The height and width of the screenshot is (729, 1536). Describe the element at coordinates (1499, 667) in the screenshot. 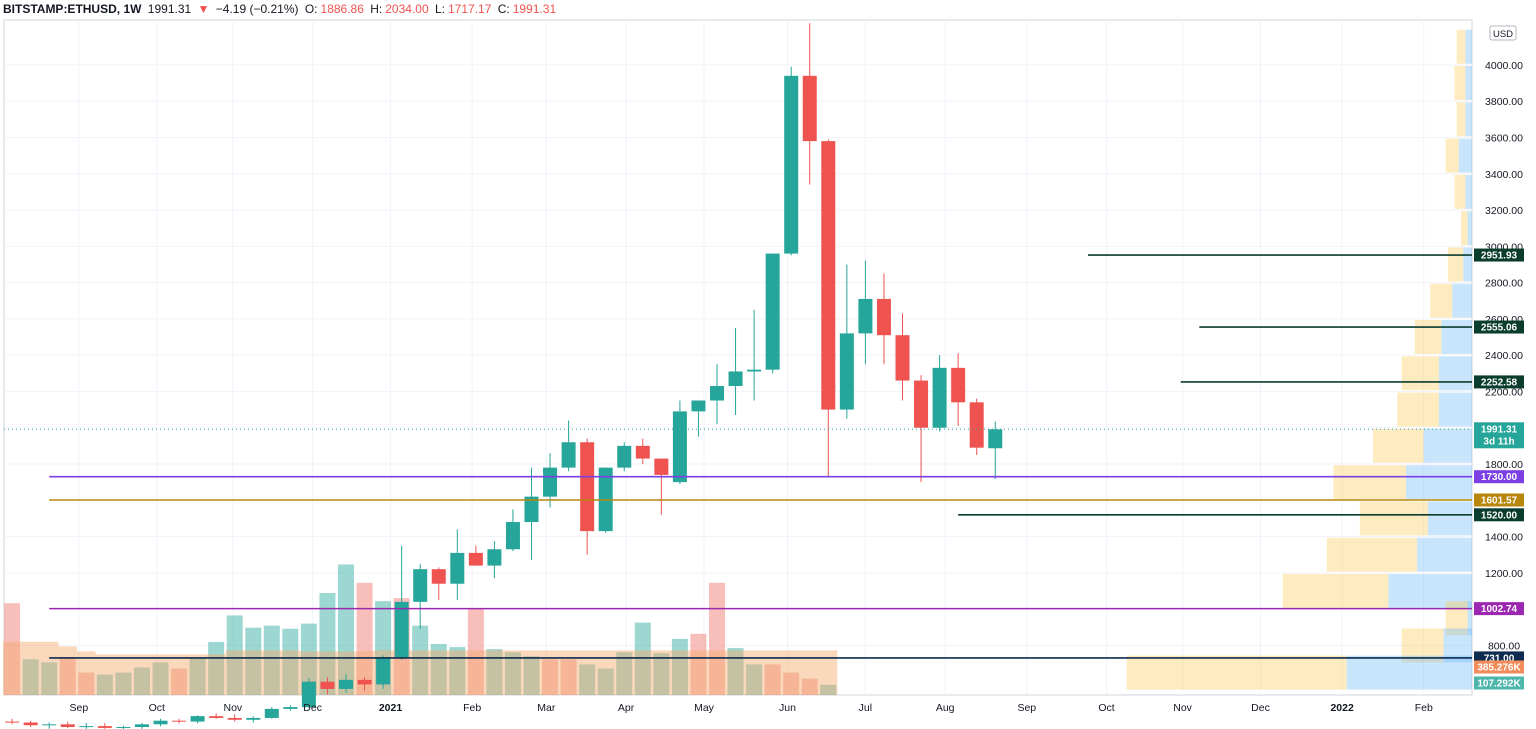

I see `volume-ma-badge-bg` at that location.